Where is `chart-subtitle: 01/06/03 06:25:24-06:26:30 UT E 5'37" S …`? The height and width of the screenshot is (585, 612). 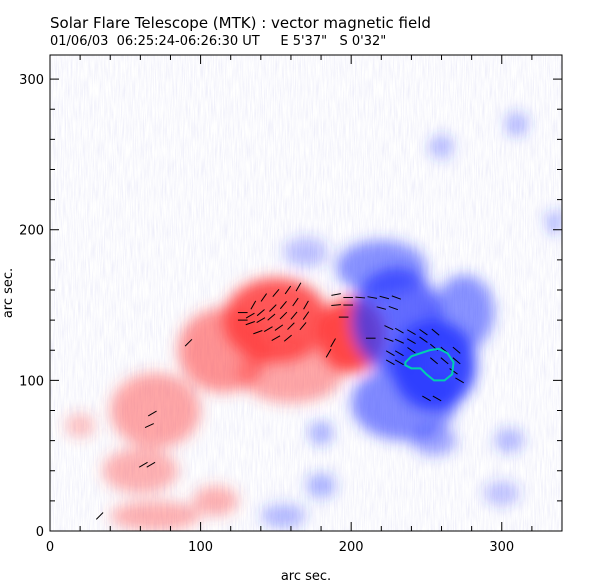 chart-subtitle: 01/06/03 06:25:24-06:26:30 UT E 5'37" S … is located at coordinates (218, 41).